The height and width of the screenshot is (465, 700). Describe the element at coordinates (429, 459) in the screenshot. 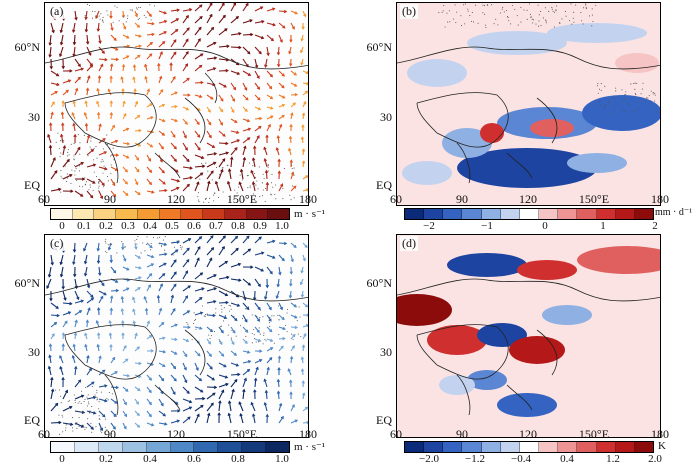

I see `colorbar-d-tick: −2.0` at that location.